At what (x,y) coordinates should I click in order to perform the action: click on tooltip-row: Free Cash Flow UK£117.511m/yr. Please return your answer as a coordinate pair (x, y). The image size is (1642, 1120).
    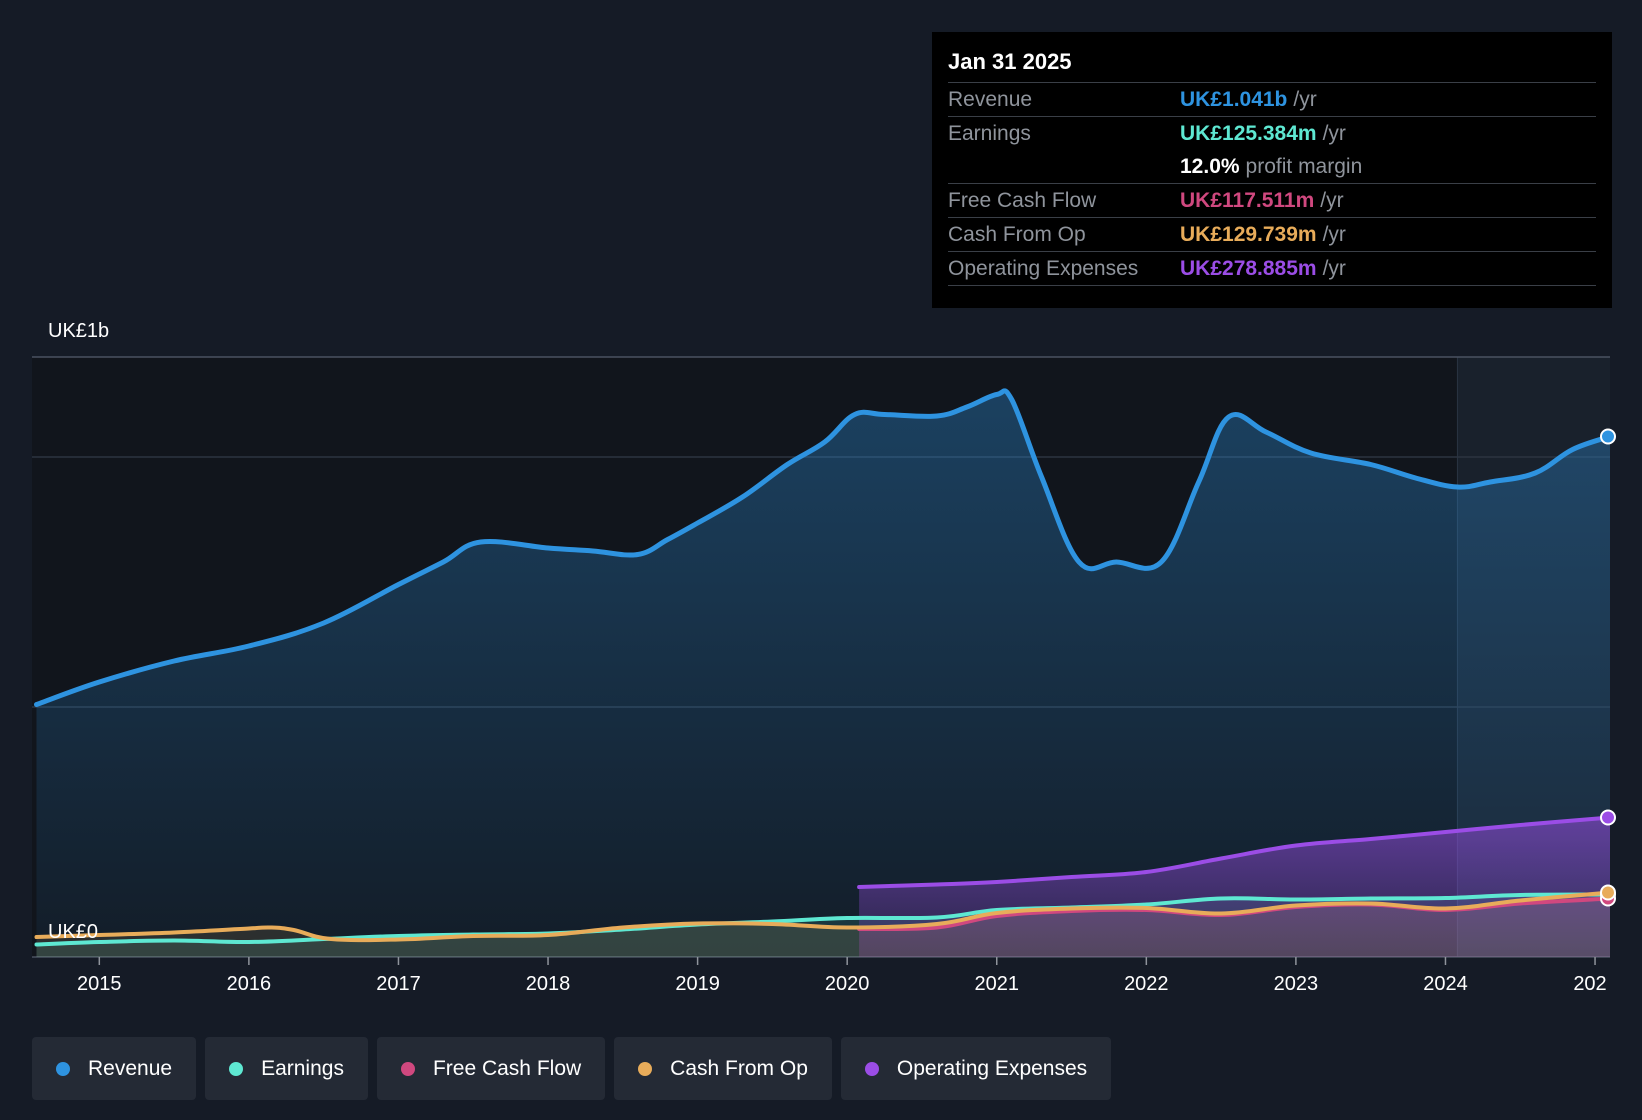
    Looking at the image, I should click on (1272, 201).